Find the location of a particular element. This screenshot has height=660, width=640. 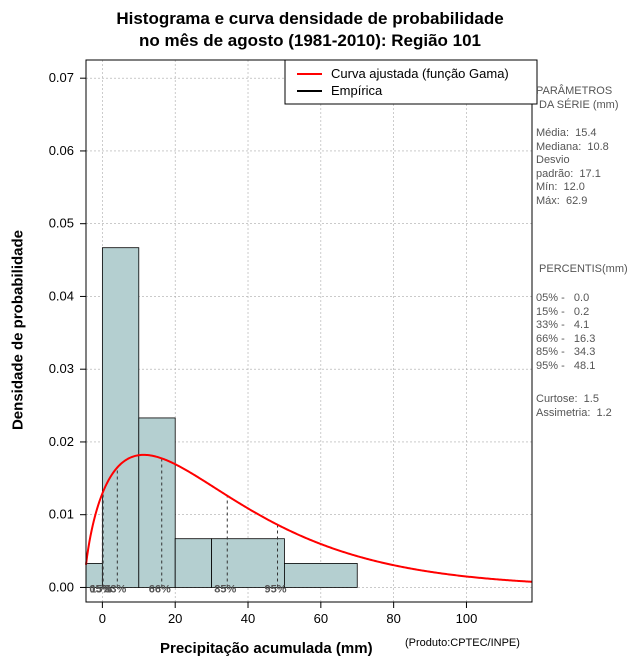

x-tick-label: 20 is located at coordinates (175, 618).